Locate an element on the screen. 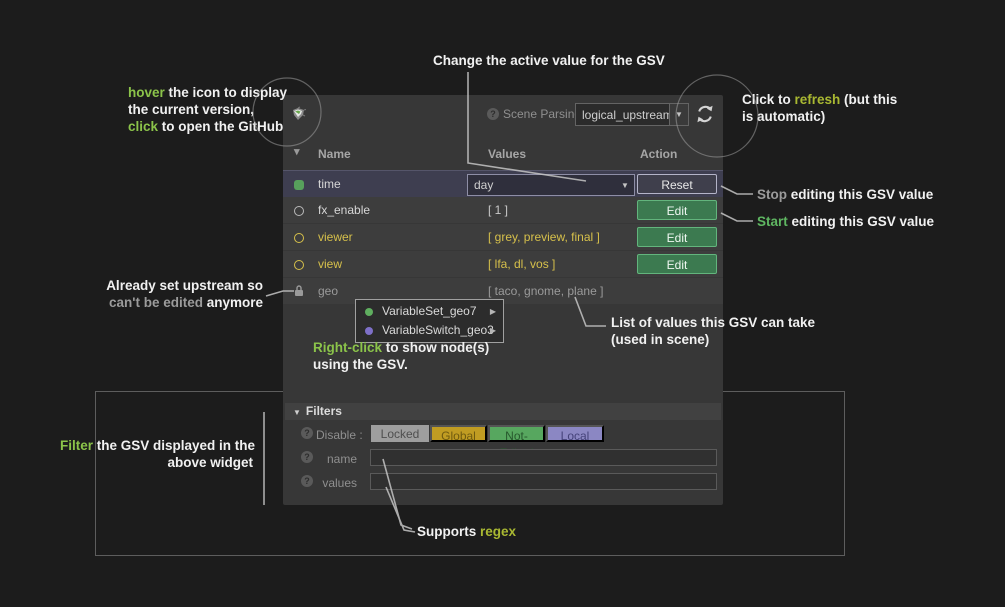 The height and width of the screenshot is (607, 1005). gsv-name: view is located at coordinates (330, 264).